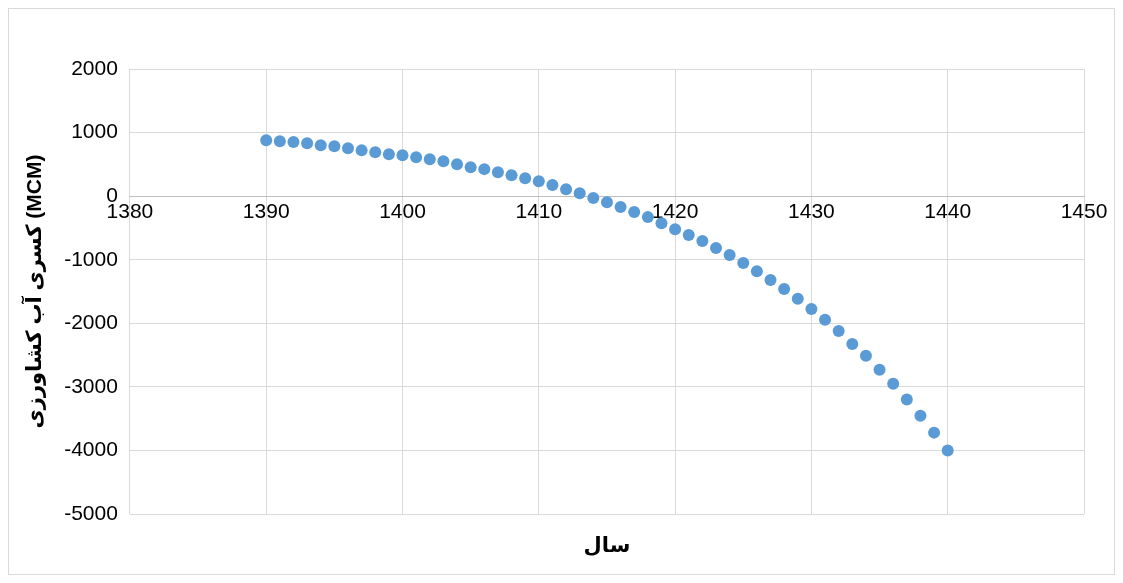 The height and width of the screenshot is (583, 1123). Describe the element at coordinates (91, 512) in the screenshot. I see `y-tick-label: -5000` at that location.